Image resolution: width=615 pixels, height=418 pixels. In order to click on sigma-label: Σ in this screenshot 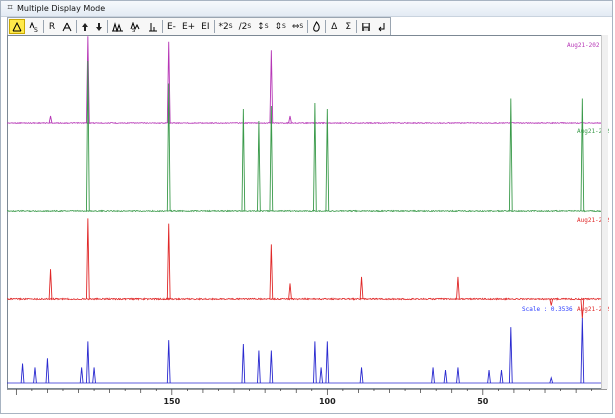, I will do `click(348, 26)`.